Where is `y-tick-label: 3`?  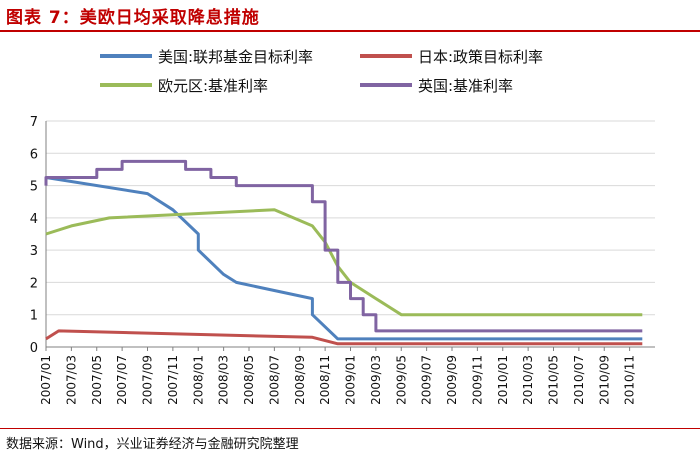
y-tick-label: 3 is located at coordinates (34, 251).